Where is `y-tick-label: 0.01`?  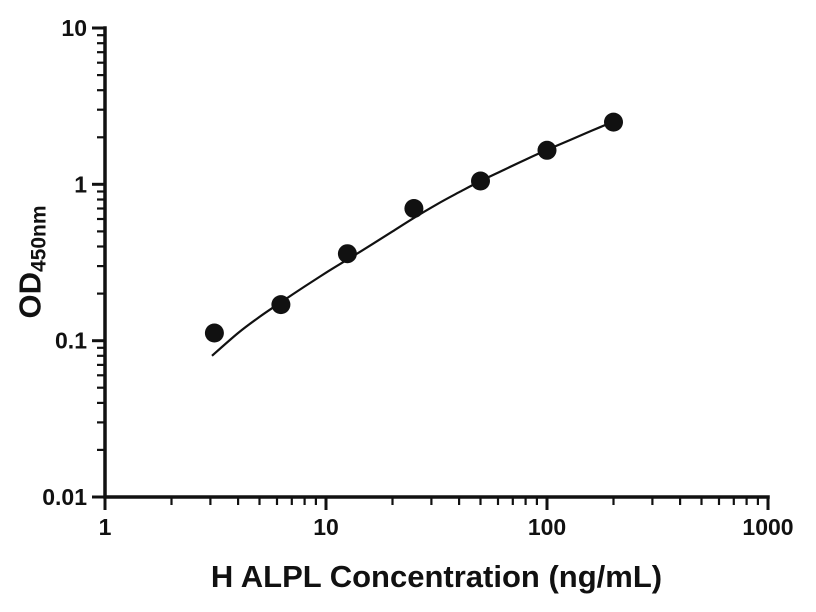
y-tick-label: 0.01 is located at coordinates (64, 497).